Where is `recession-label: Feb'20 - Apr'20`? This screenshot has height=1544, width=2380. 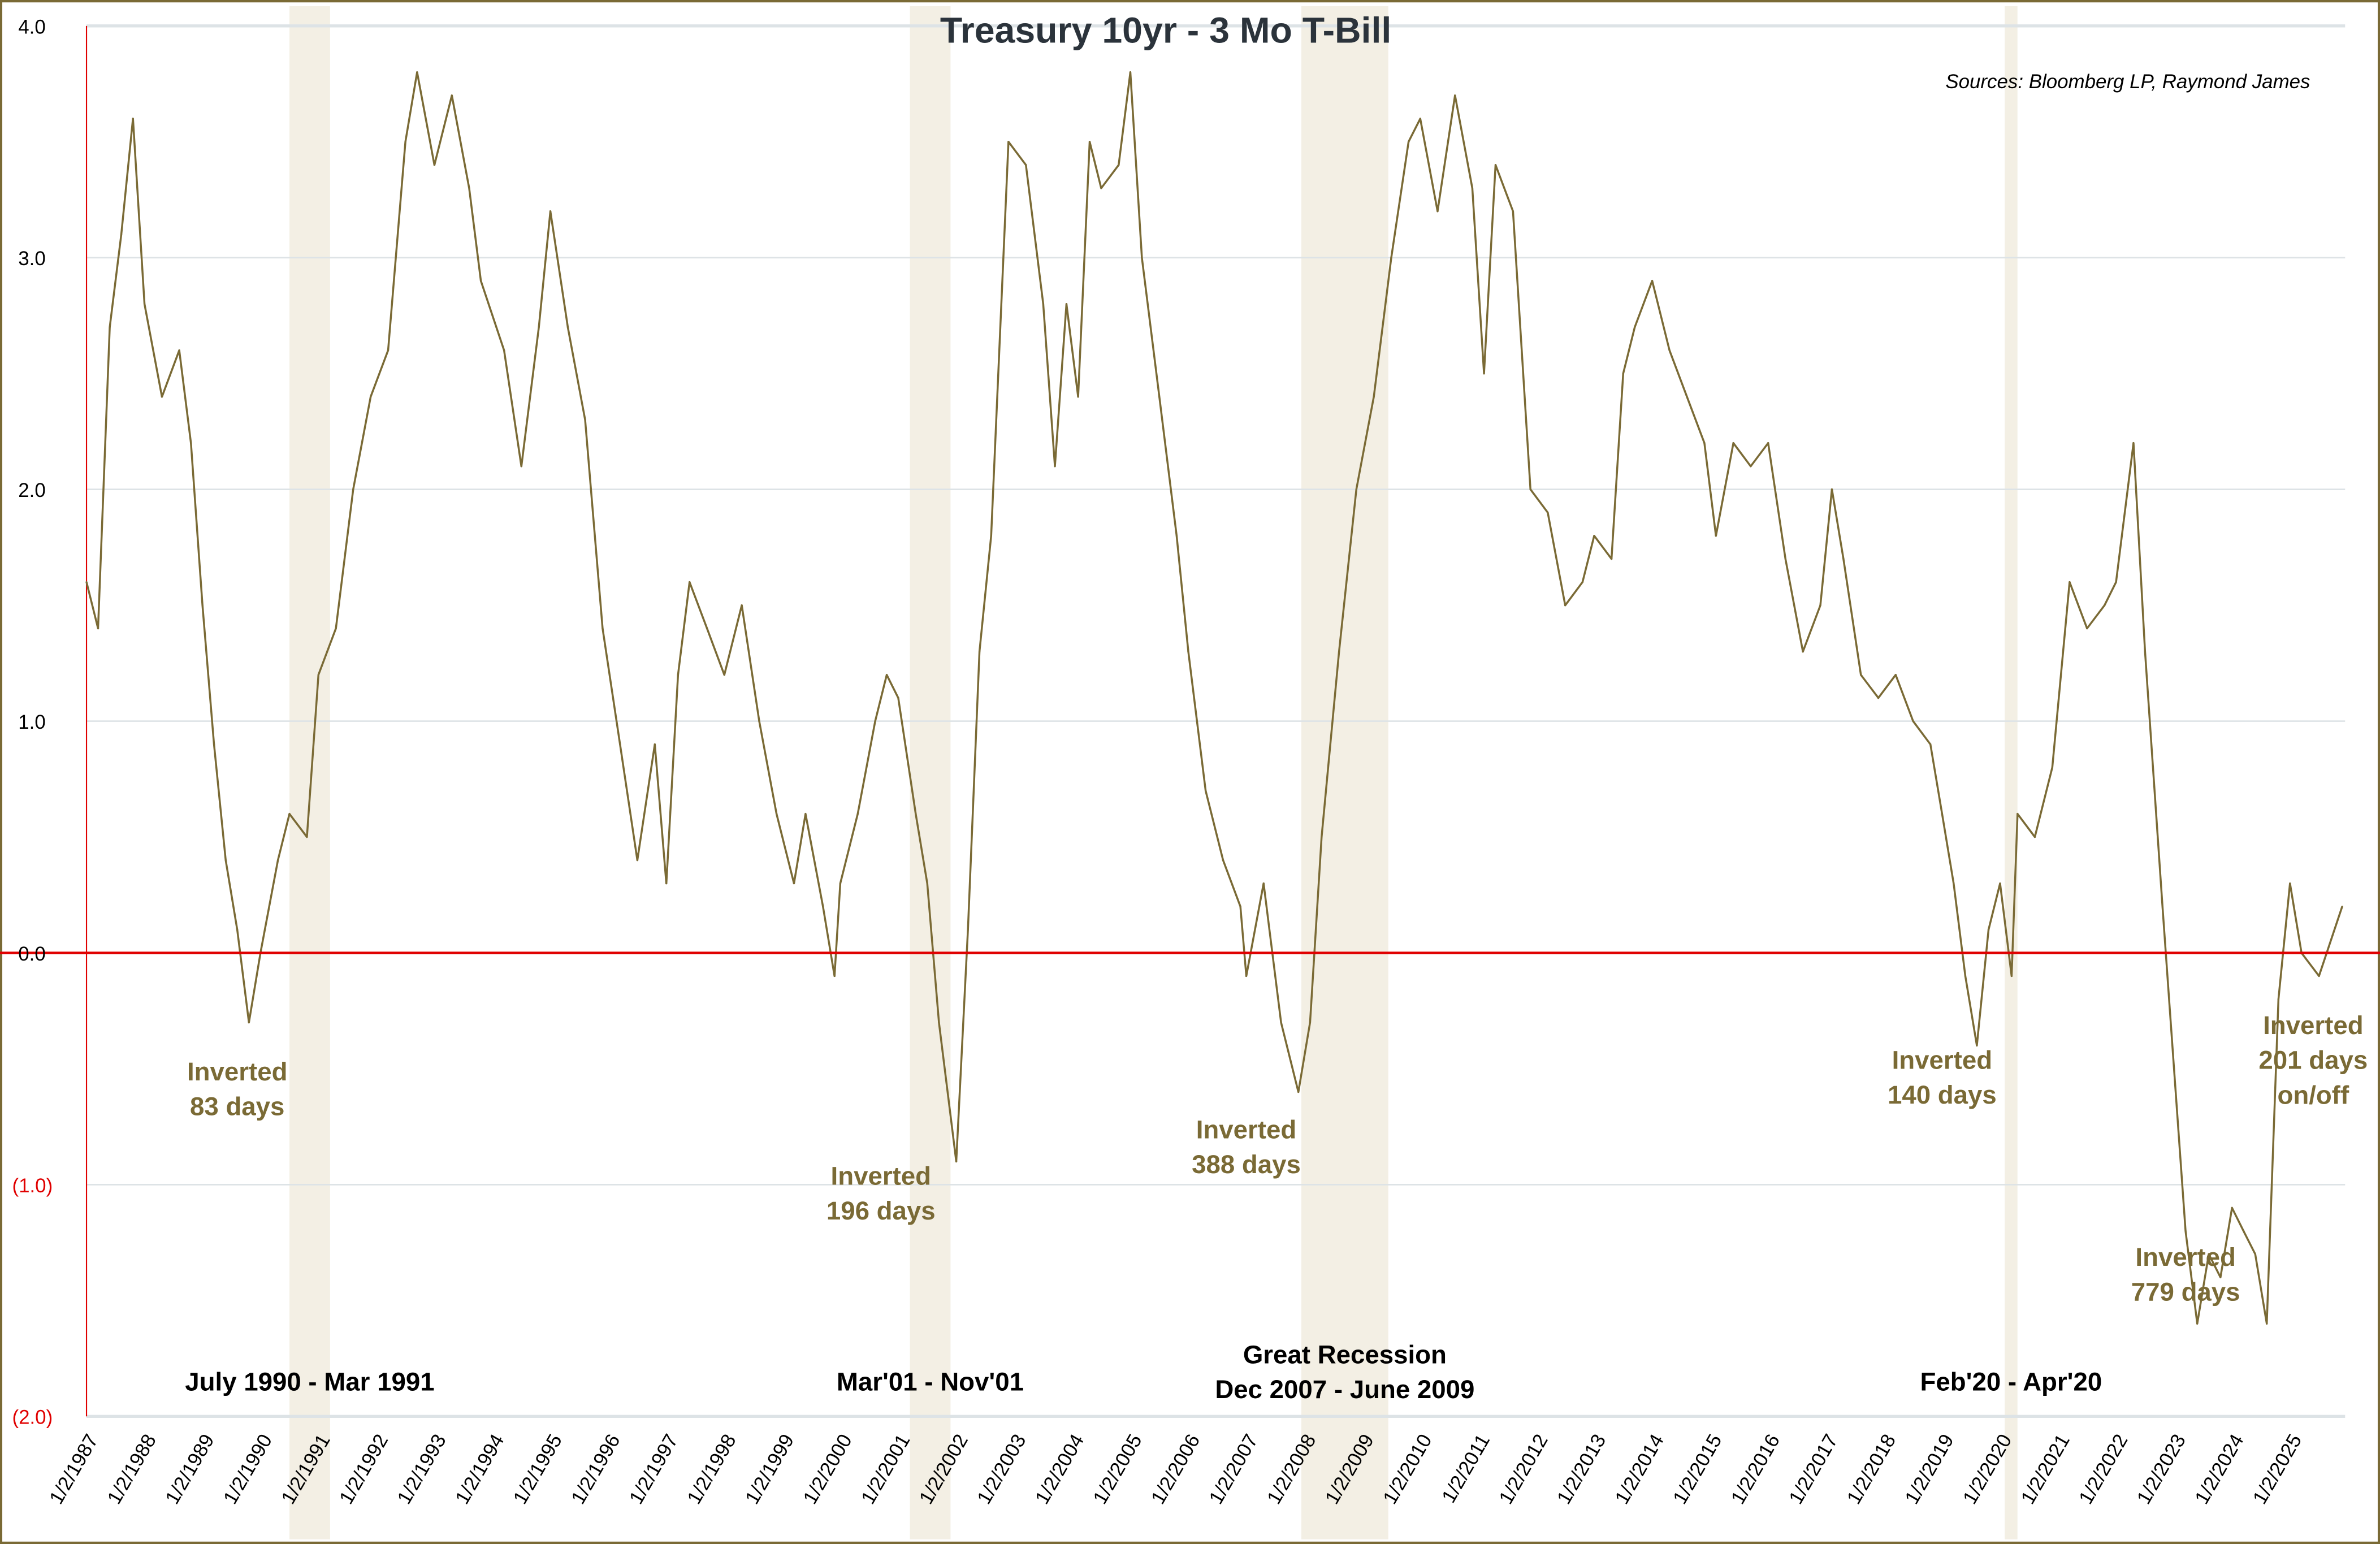 recession-label: Feb'20 - Apr'20 is located at coordinates (2011, 1382).